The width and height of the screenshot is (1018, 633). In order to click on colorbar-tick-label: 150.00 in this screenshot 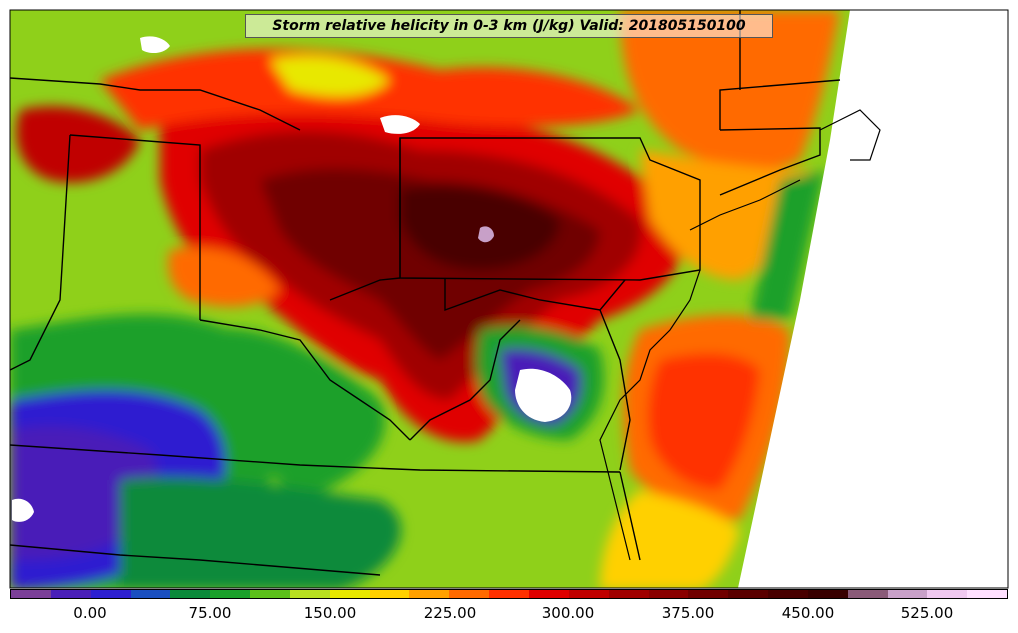, I will do `click(330, 613)`.